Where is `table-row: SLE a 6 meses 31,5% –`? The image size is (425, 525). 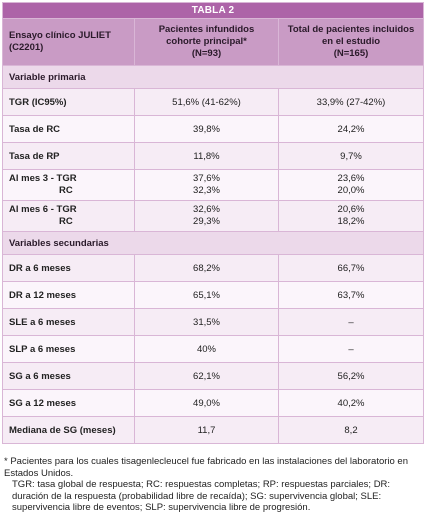
table-row: SLE a 6 meses 31,5% – is located at coordinates (213, 322).